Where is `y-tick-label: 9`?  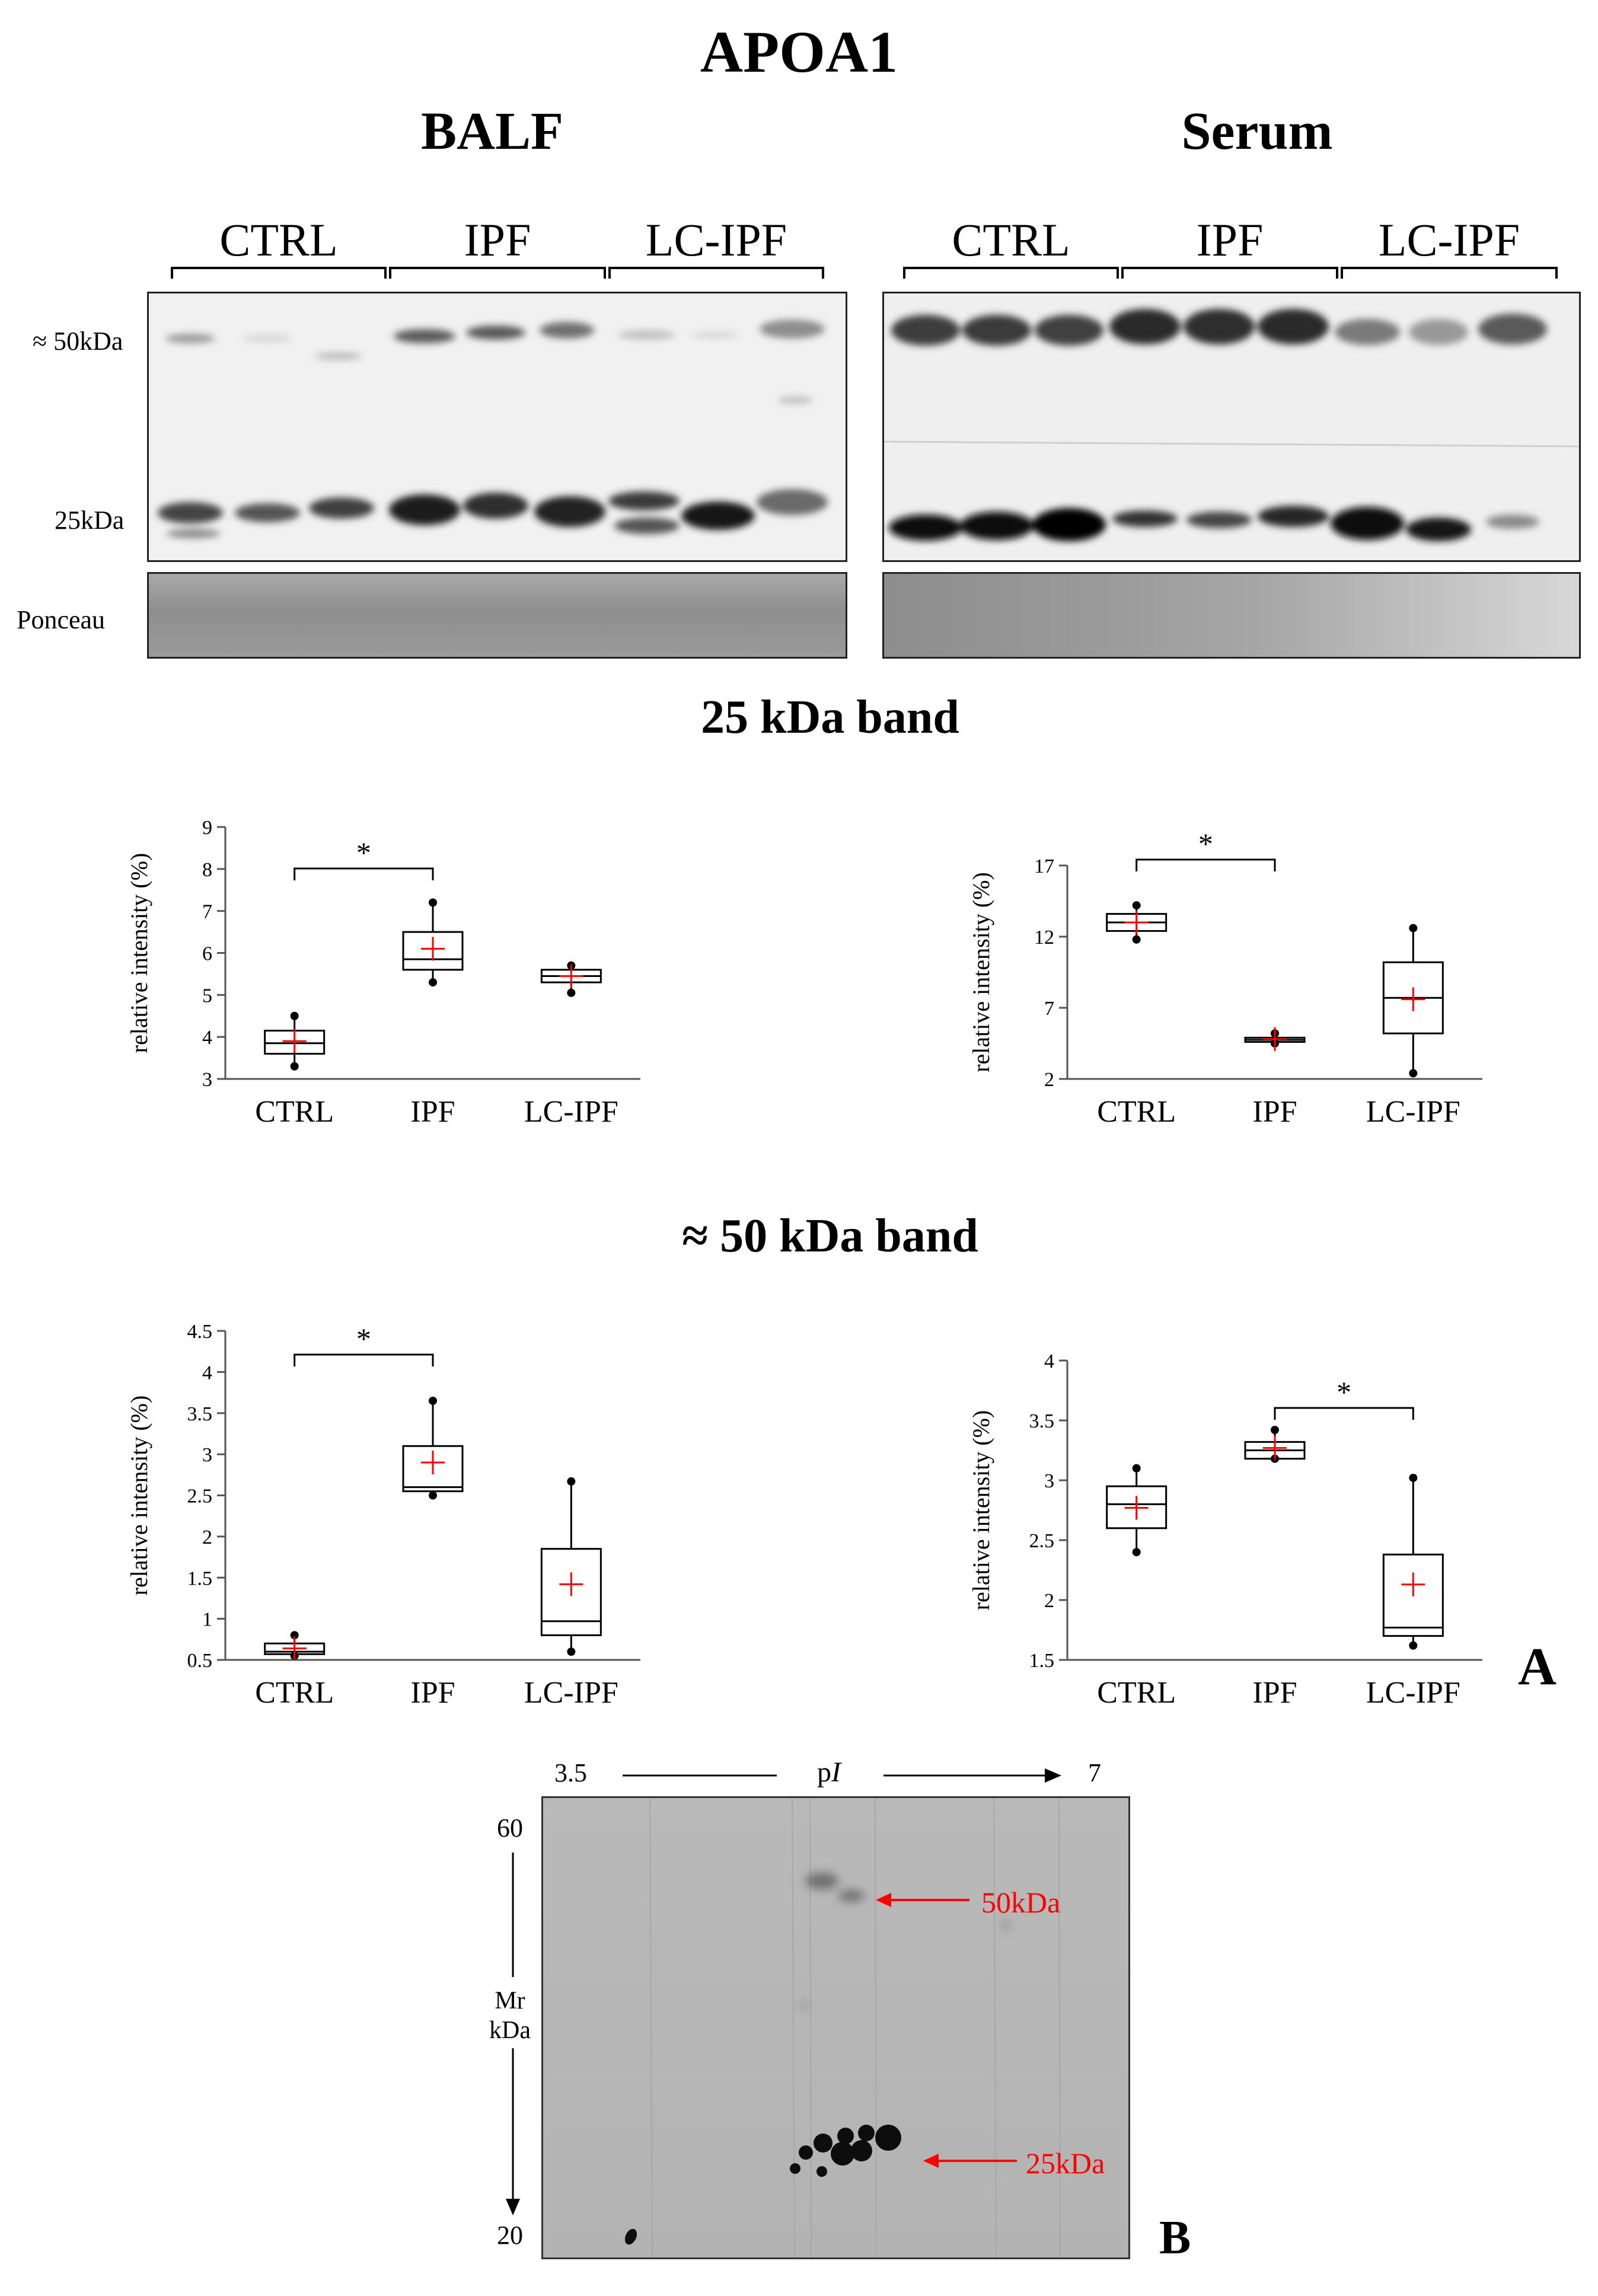 y-tick-label: 9 is located at coordinates (207, 828).